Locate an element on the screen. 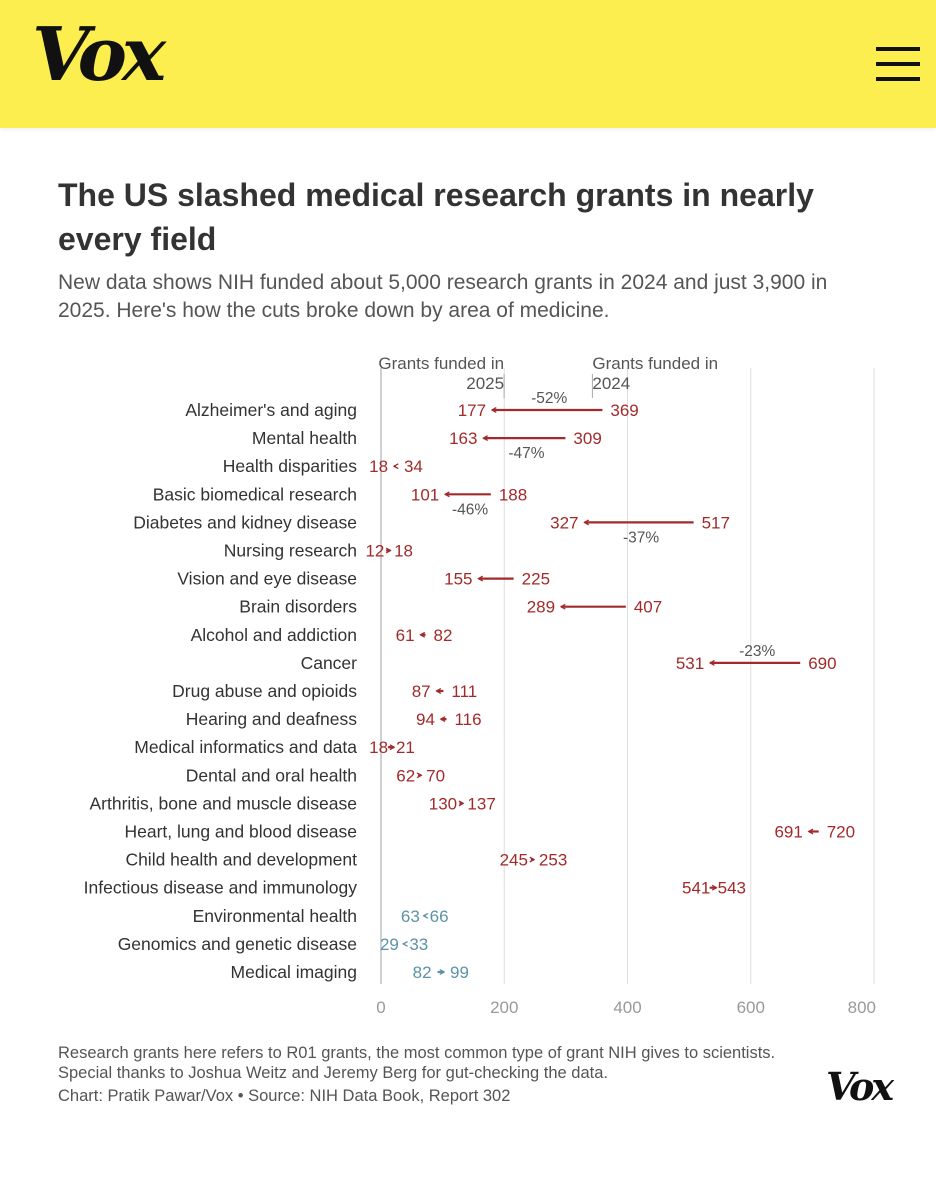 The image size is (936, 1200). value-2024-label: 111 is located at coordinates (464, 691).